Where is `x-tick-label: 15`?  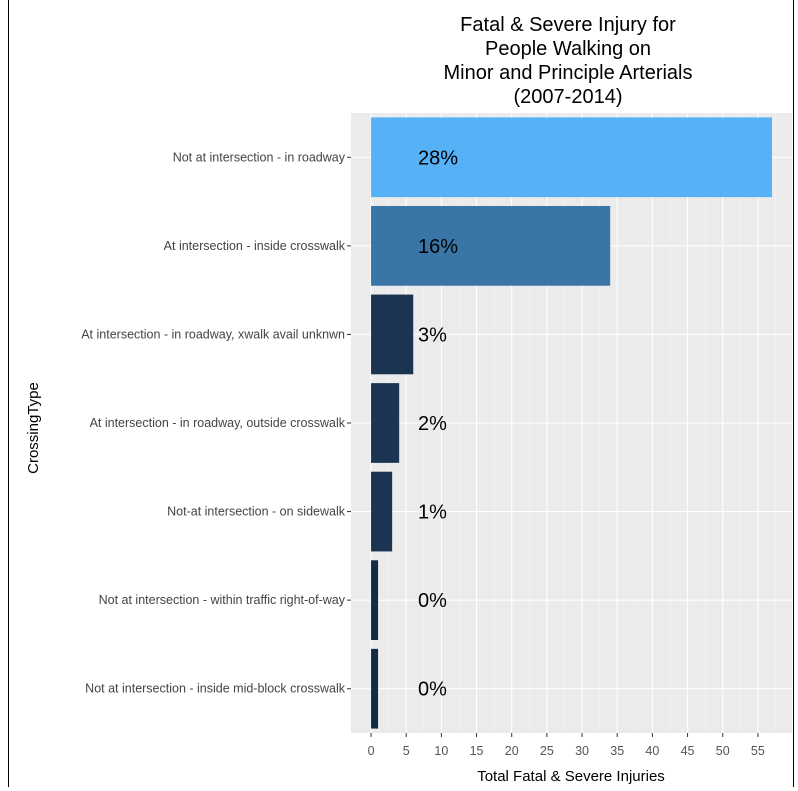
x-tick-label: 15 is located at coordinates (477, 751).